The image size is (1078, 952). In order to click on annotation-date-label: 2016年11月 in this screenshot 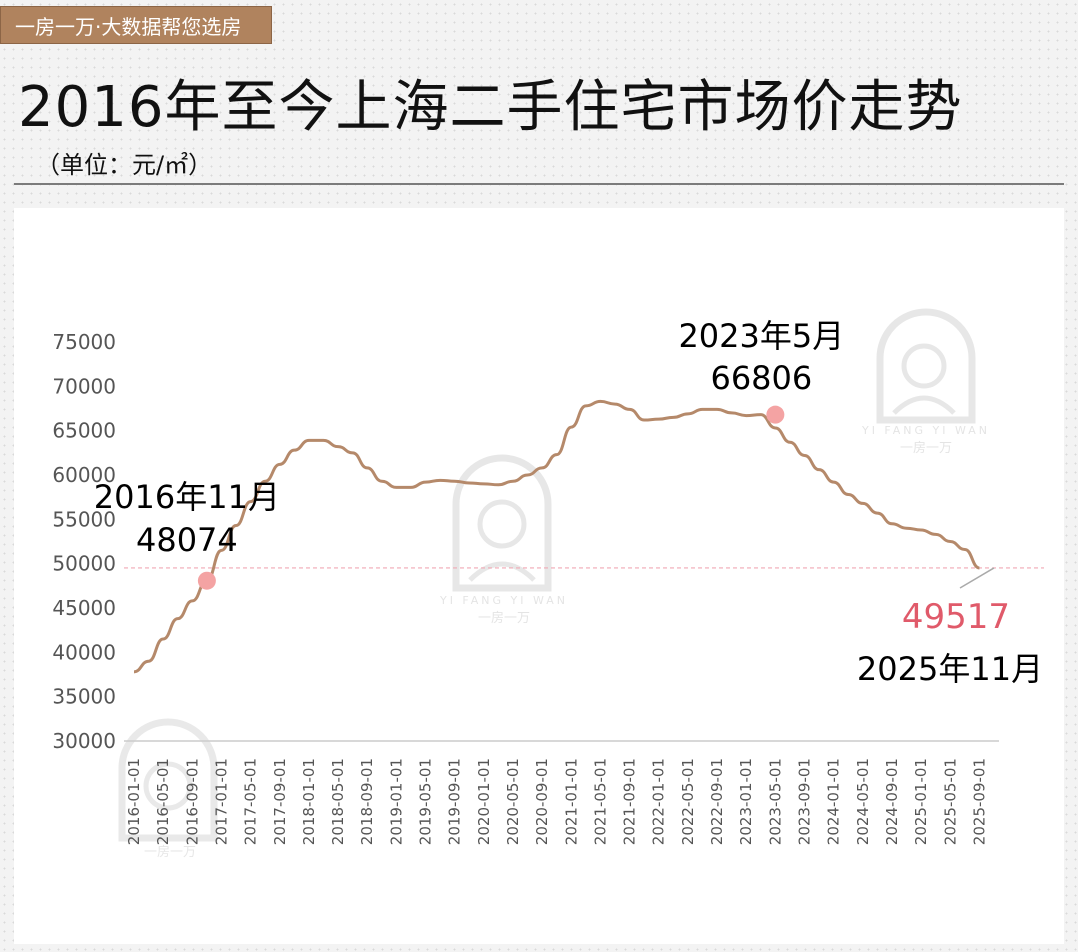, I will do `click(187, 497)`.